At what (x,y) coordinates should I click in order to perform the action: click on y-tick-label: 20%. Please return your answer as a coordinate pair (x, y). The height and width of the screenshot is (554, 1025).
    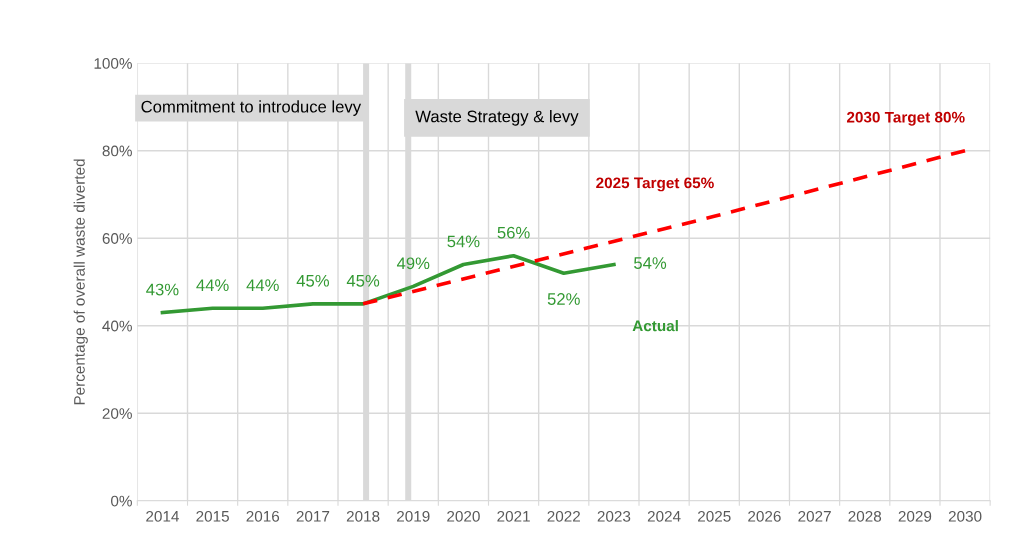
    Looking at the image, I should click on (117, 413).